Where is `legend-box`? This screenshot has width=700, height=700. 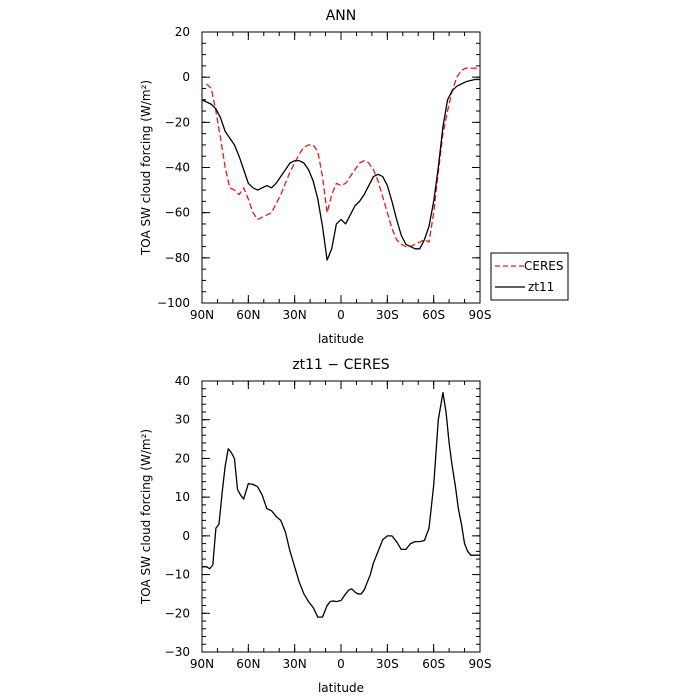 legend-box is located at coordinates (529, 276).